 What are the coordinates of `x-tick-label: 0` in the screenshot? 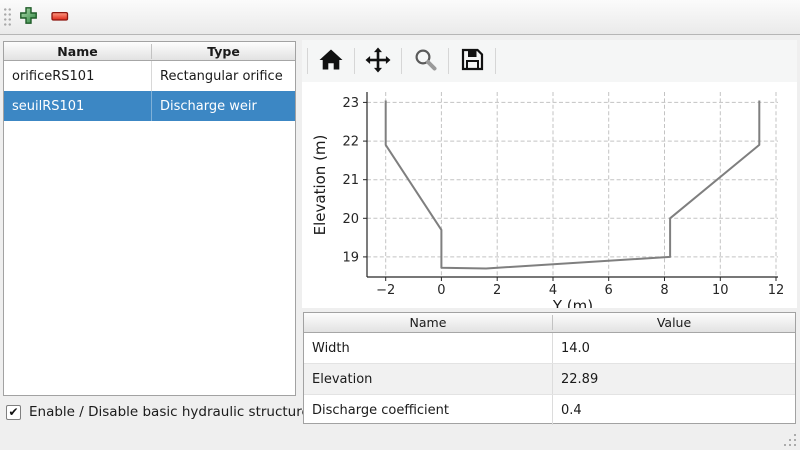 It's located at (441, 290).